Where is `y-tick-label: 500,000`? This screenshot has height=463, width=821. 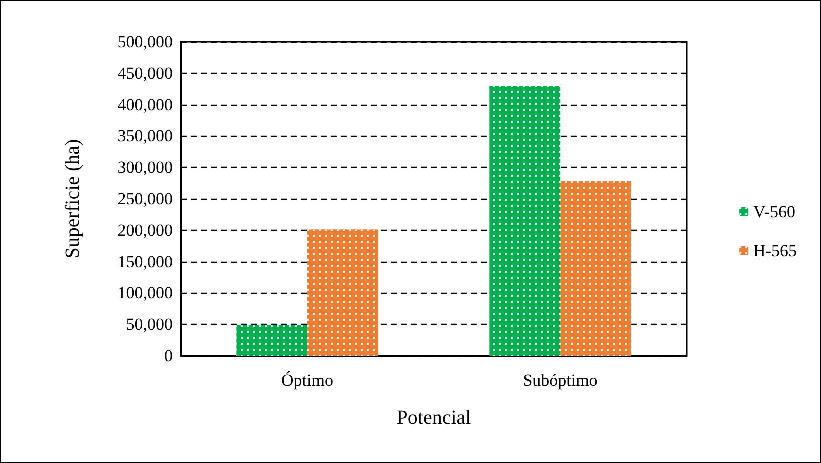
y-tick-label: 500,000 is located at coordinates (145, 42).